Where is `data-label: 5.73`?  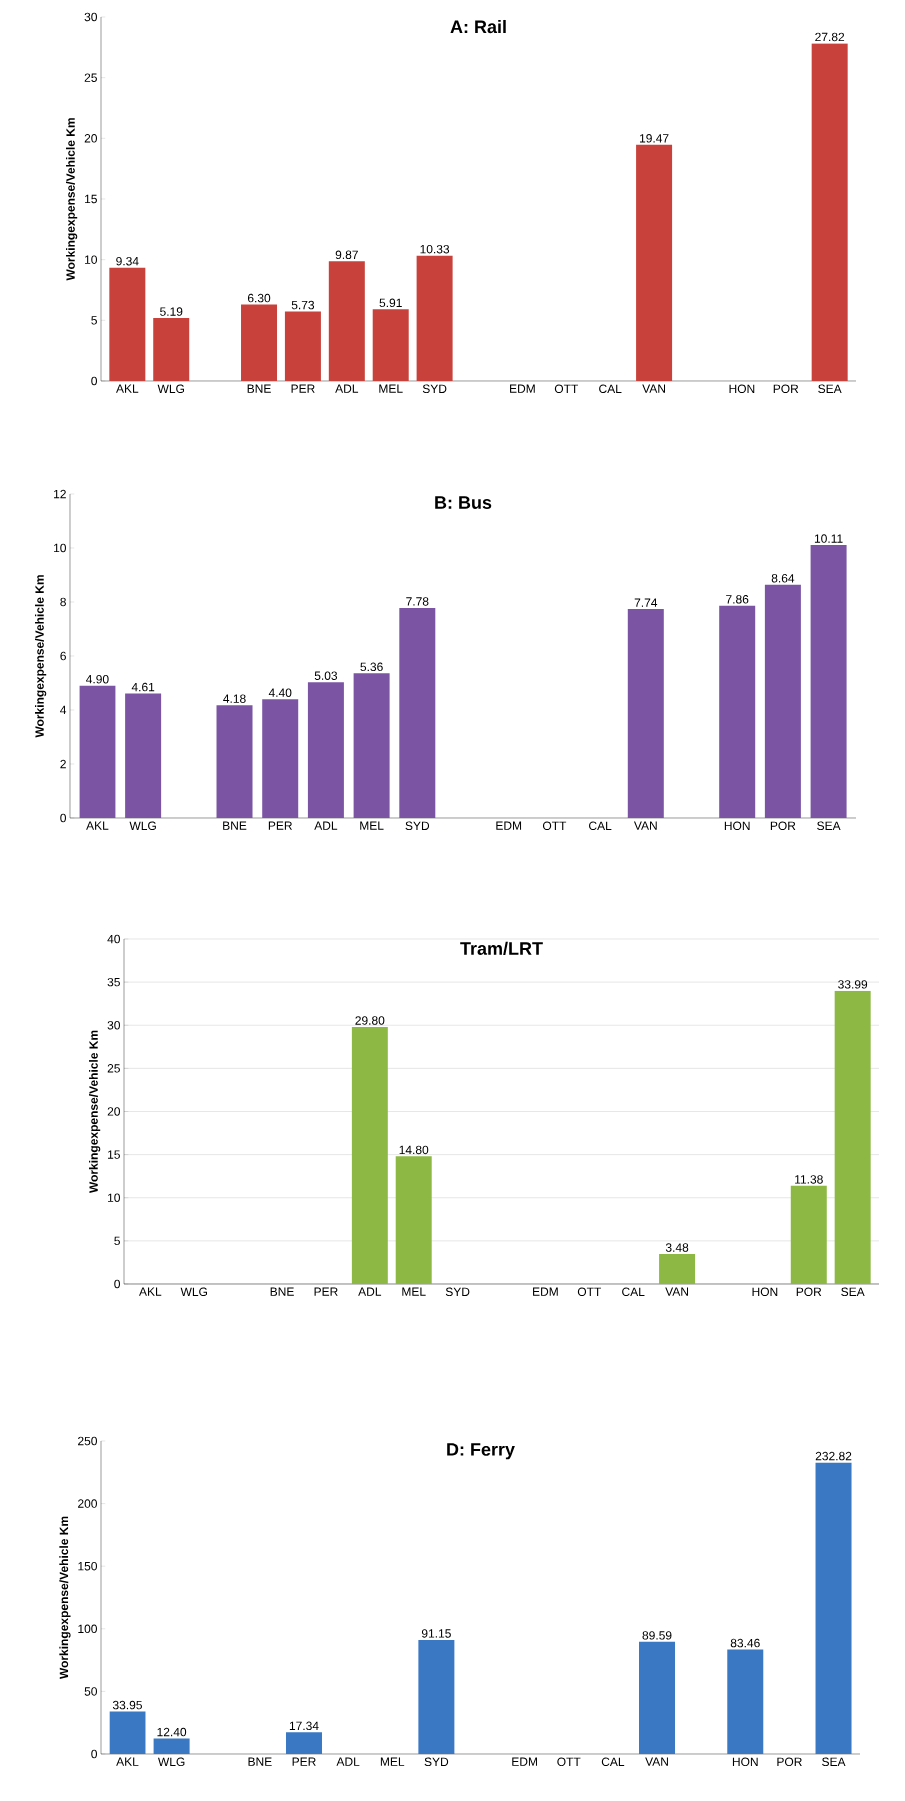
data-label: 5.73 is located at coordinates (303, 305).